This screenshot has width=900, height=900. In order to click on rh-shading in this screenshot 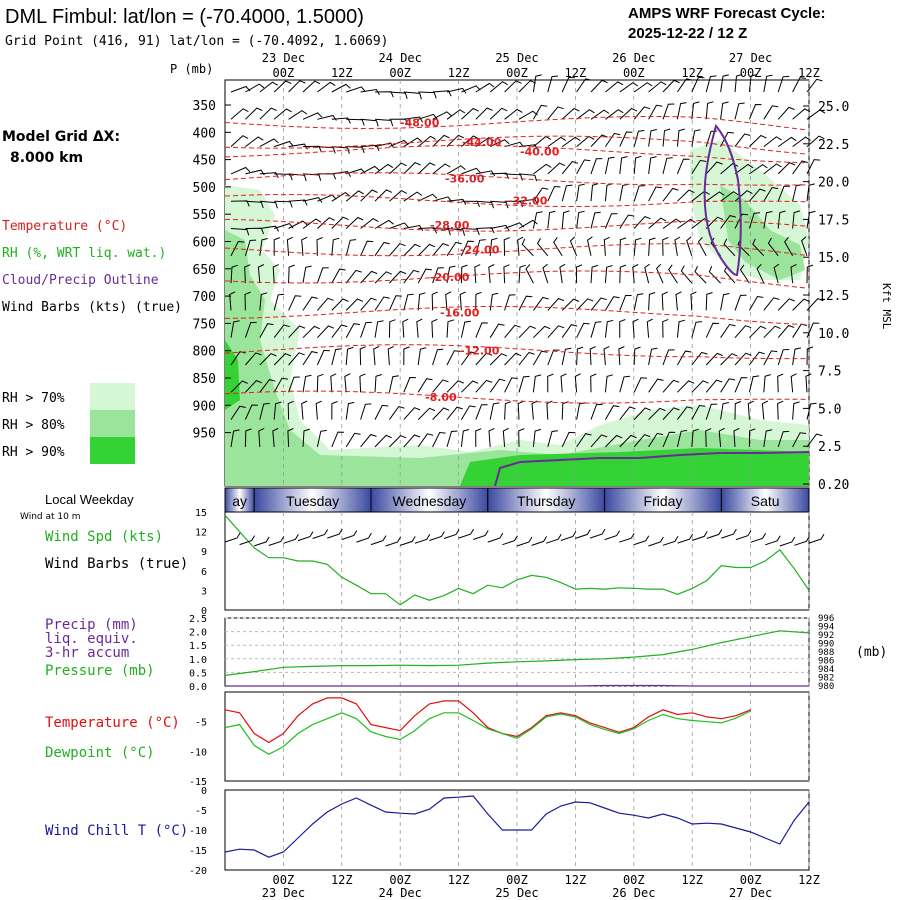, I will do `click(634, 467)`.